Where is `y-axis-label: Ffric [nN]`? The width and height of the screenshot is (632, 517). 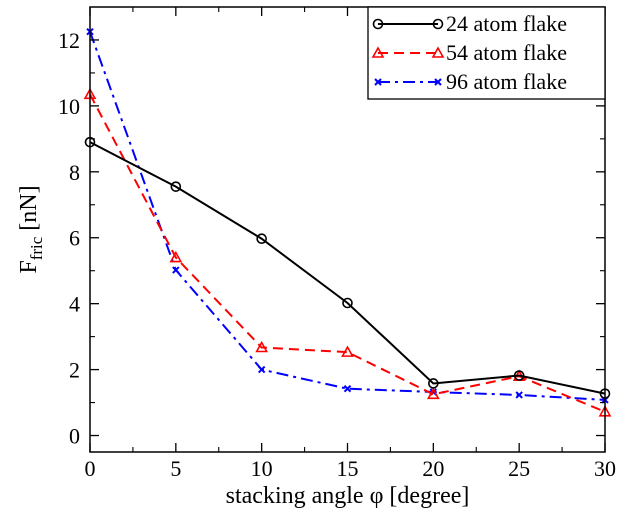 y-axis-label: Ffric [nN] is located at coordinates (31, 229).